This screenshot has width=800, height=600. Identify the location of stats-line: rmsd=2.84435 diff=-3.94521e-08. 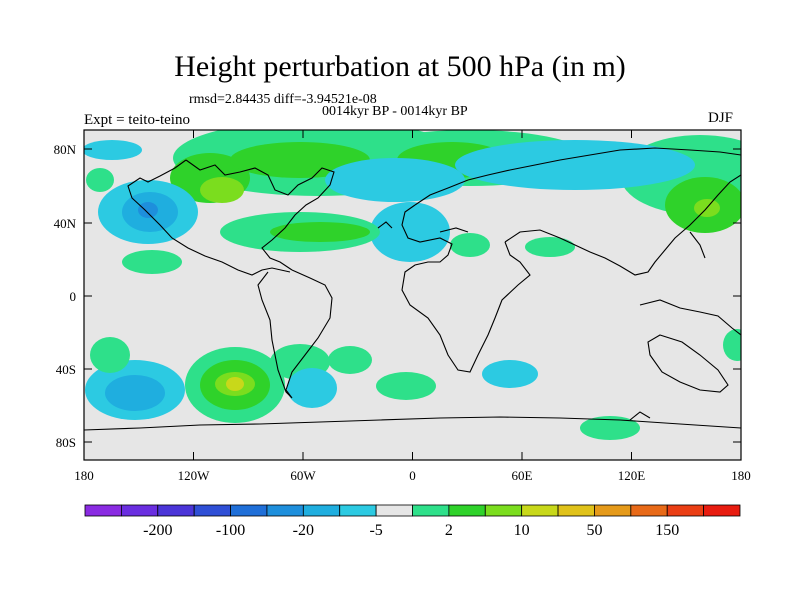
(283, 100).